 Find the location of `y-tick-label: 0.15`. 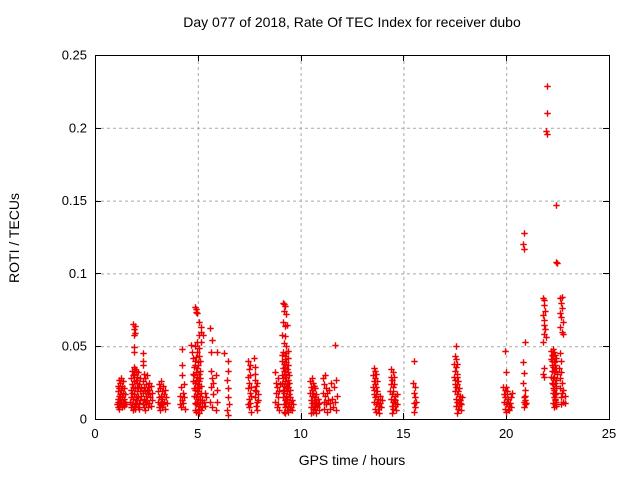

y-tick-label: 0.15 is located at coordinates (74, 200).